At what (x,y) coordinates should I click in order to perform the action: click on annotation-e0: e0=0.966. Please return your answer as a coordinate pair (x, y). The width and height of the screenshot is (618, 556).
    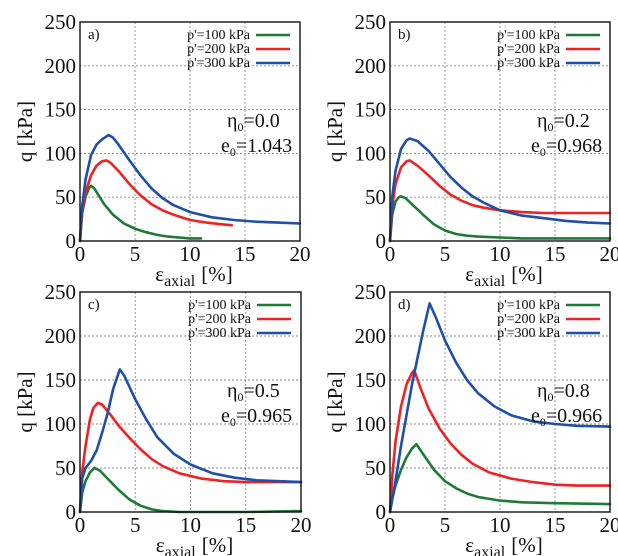
    Looking at the image, I should click on (566, 417).